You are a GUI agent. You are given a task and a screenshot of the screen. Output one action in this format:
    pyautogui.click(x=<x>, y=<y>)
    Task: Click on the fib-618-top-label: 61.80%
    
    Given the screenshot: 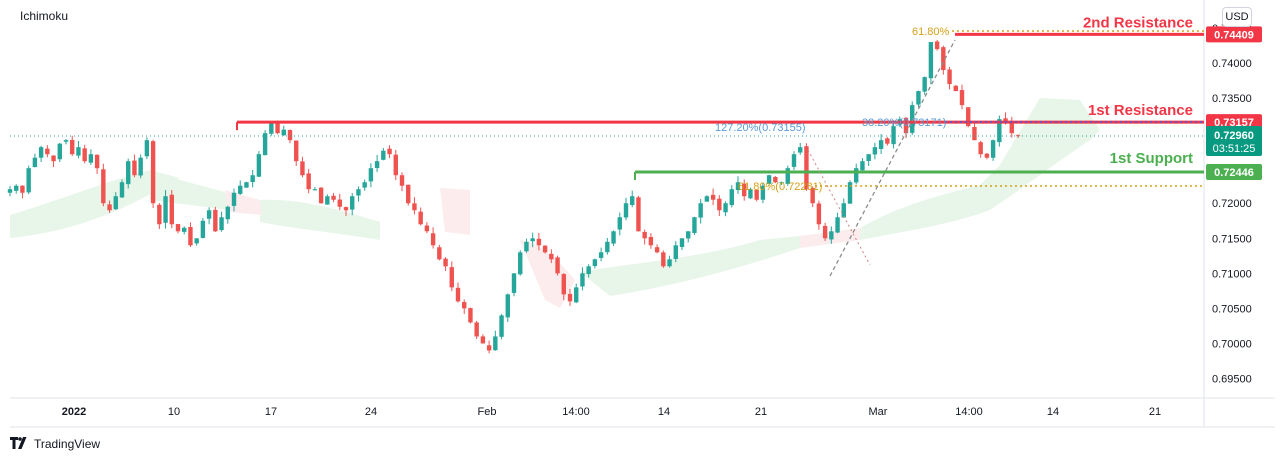 What is the action you would take?
    pyautogui.click(x=931, y=32)
    